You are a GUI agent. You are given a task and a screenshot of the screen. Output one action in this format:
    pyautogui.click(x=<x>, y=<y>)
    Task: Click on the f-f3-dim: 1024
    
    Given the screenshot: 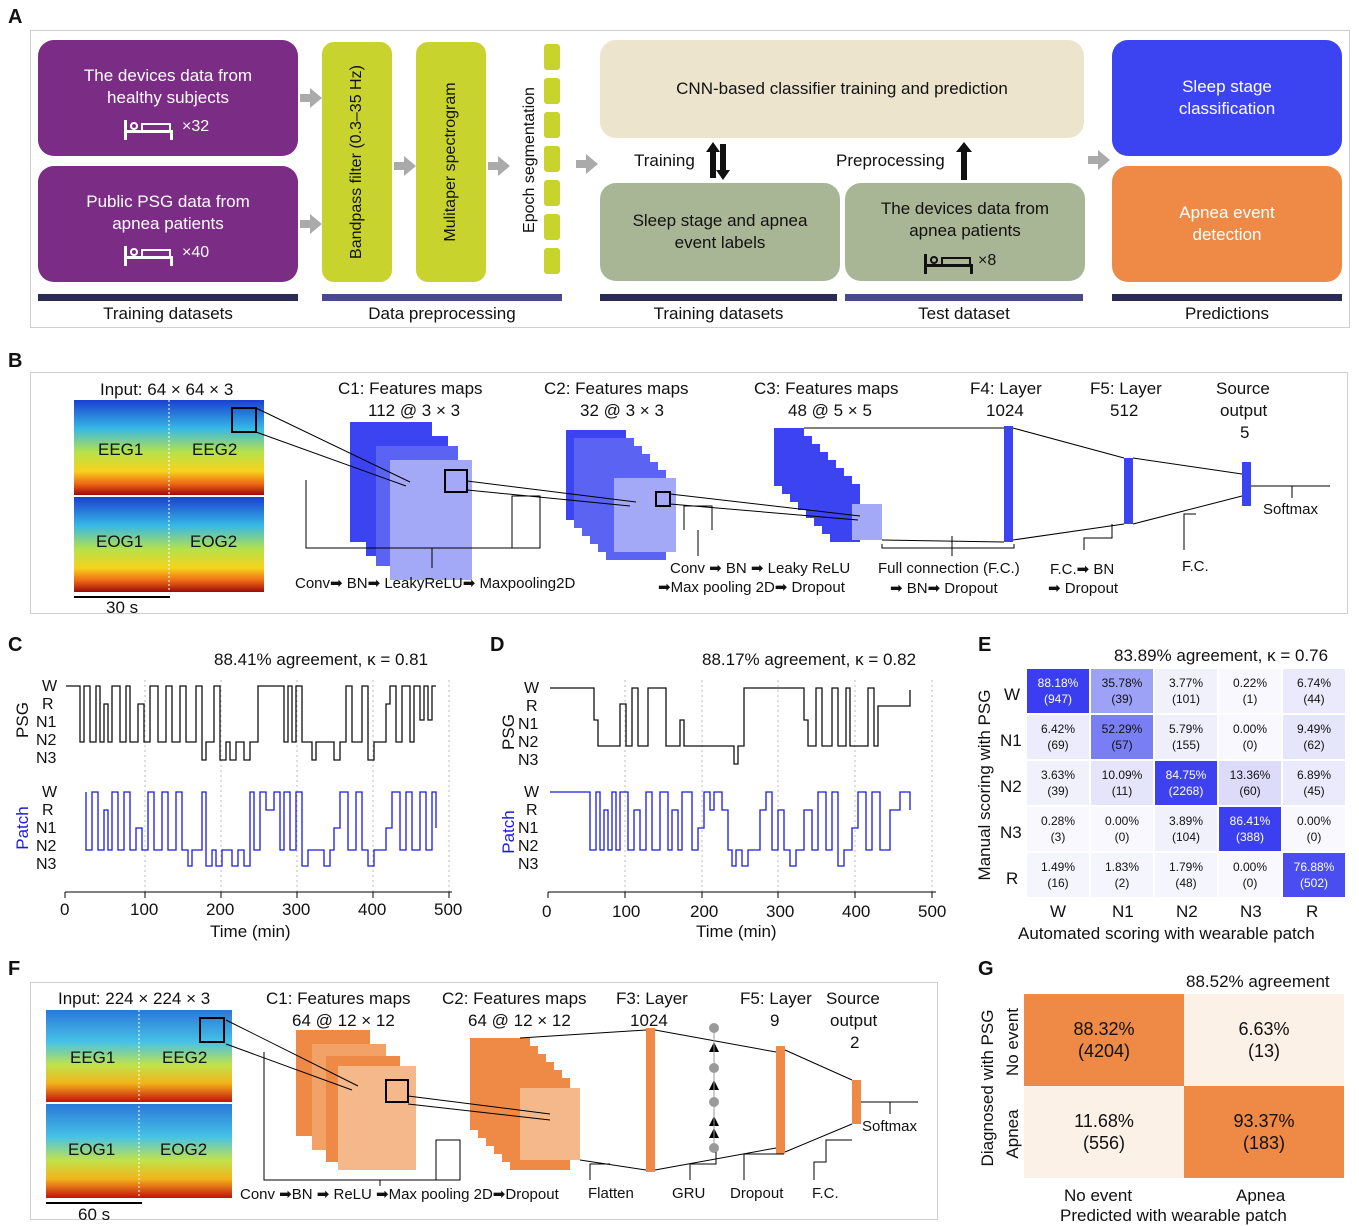 What is the action you would take?
    pyautogui.click(x=649, y=1020)
    